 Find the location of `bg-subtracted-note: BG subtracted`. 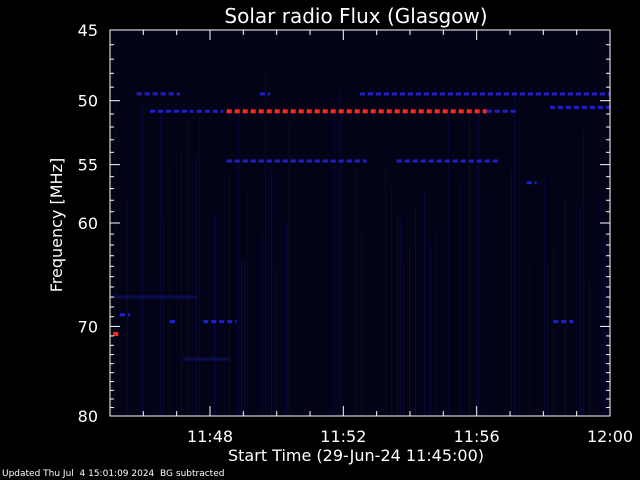

bg-subtracted-note: BG subtracted is located at coordinates (192, 474).